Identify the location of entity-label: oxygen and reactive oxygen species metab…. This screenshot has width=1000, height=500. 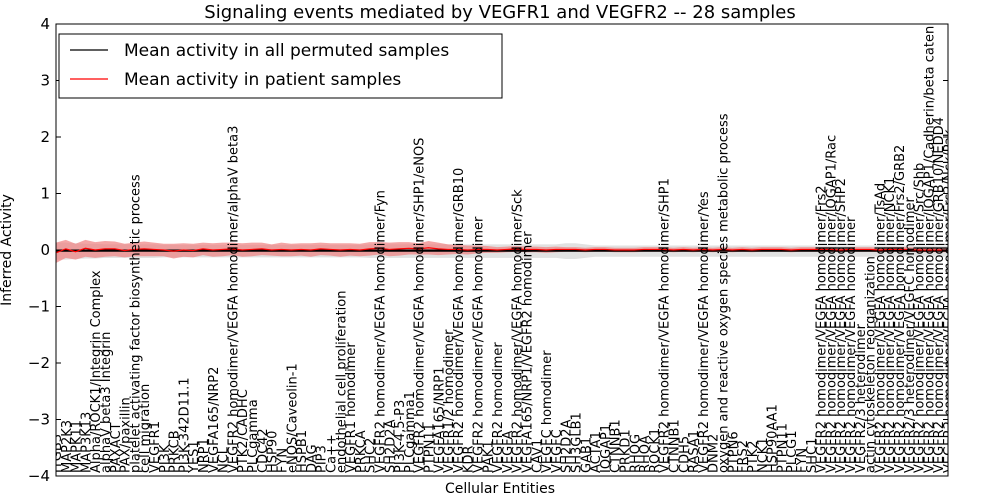
(724, 293).